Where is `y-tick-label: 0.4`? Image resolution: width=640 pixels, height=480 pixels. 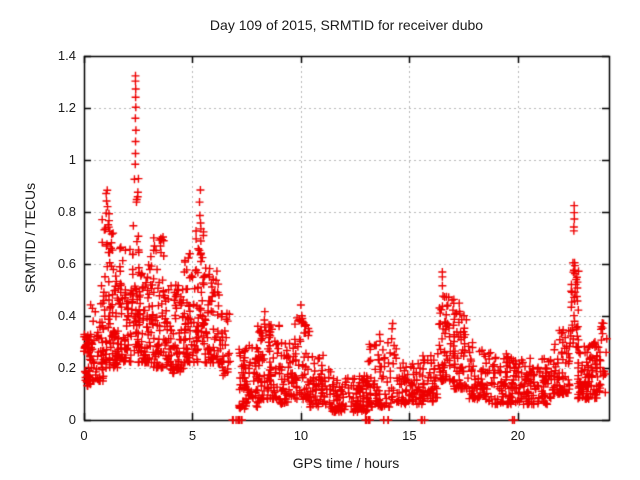
y-tick-label: 0.4 is located at coordinates (66, 315).